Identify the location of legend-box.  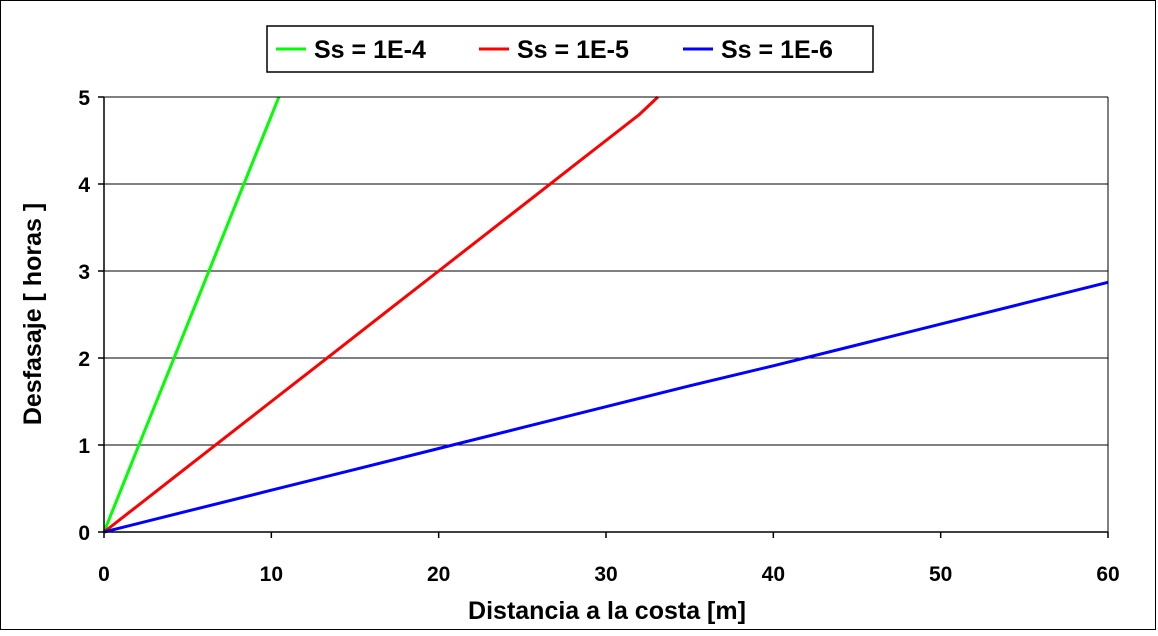
(570, 49).